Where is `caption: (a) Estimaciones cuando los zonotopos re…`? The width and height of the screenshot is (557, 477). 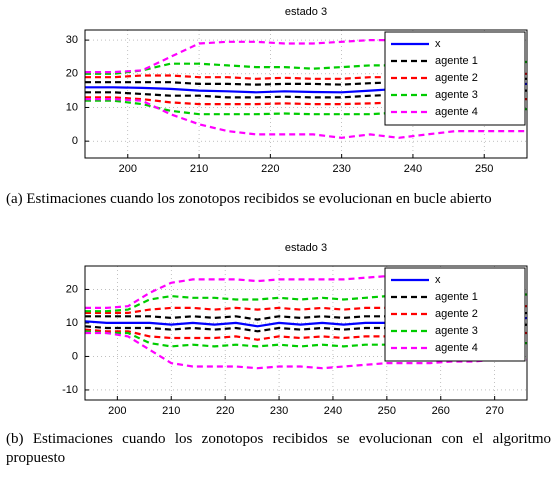 caption: (a) Estimaciones cuando los zonotopos re… is located at coordinates (249, 199).